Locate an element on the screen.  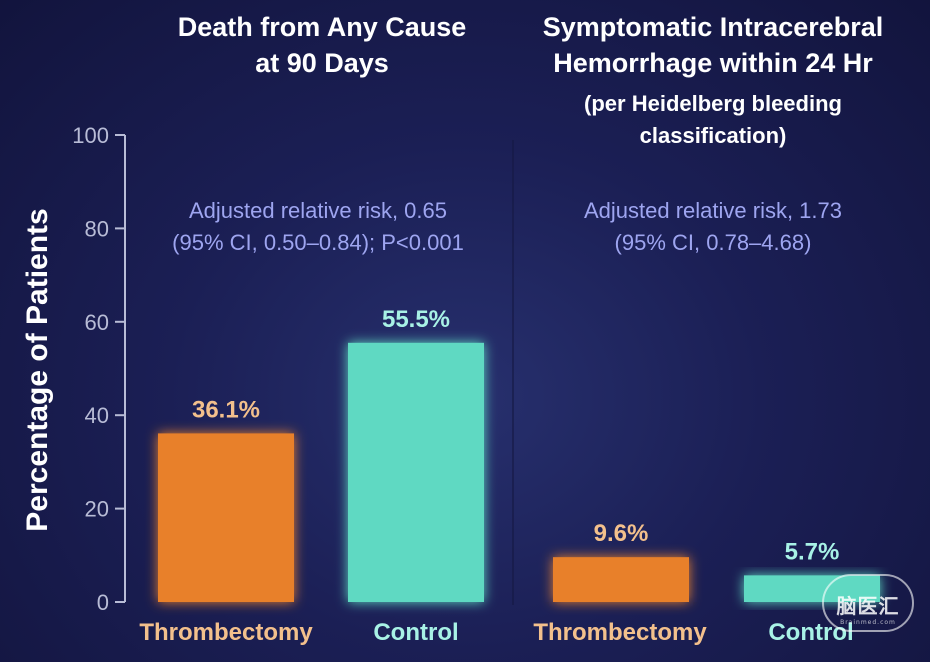
watermark-logo: 脑医汇 Brainmed.com is located at coordinates (868, 603).